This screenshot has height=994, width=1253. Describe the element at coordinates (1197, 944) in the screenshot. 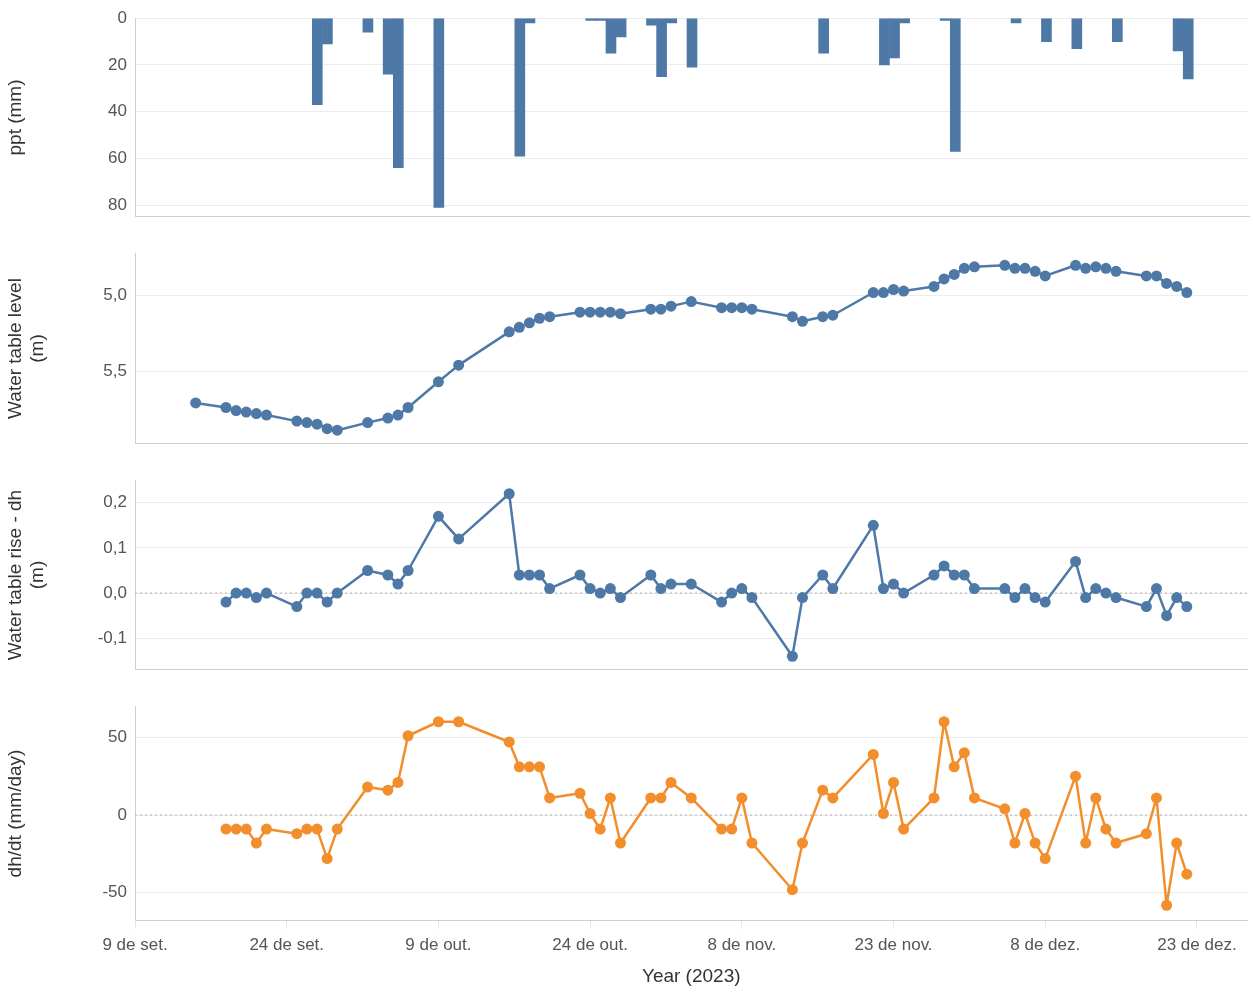

I see `x-tick-label: 23 de dez.` at that location.